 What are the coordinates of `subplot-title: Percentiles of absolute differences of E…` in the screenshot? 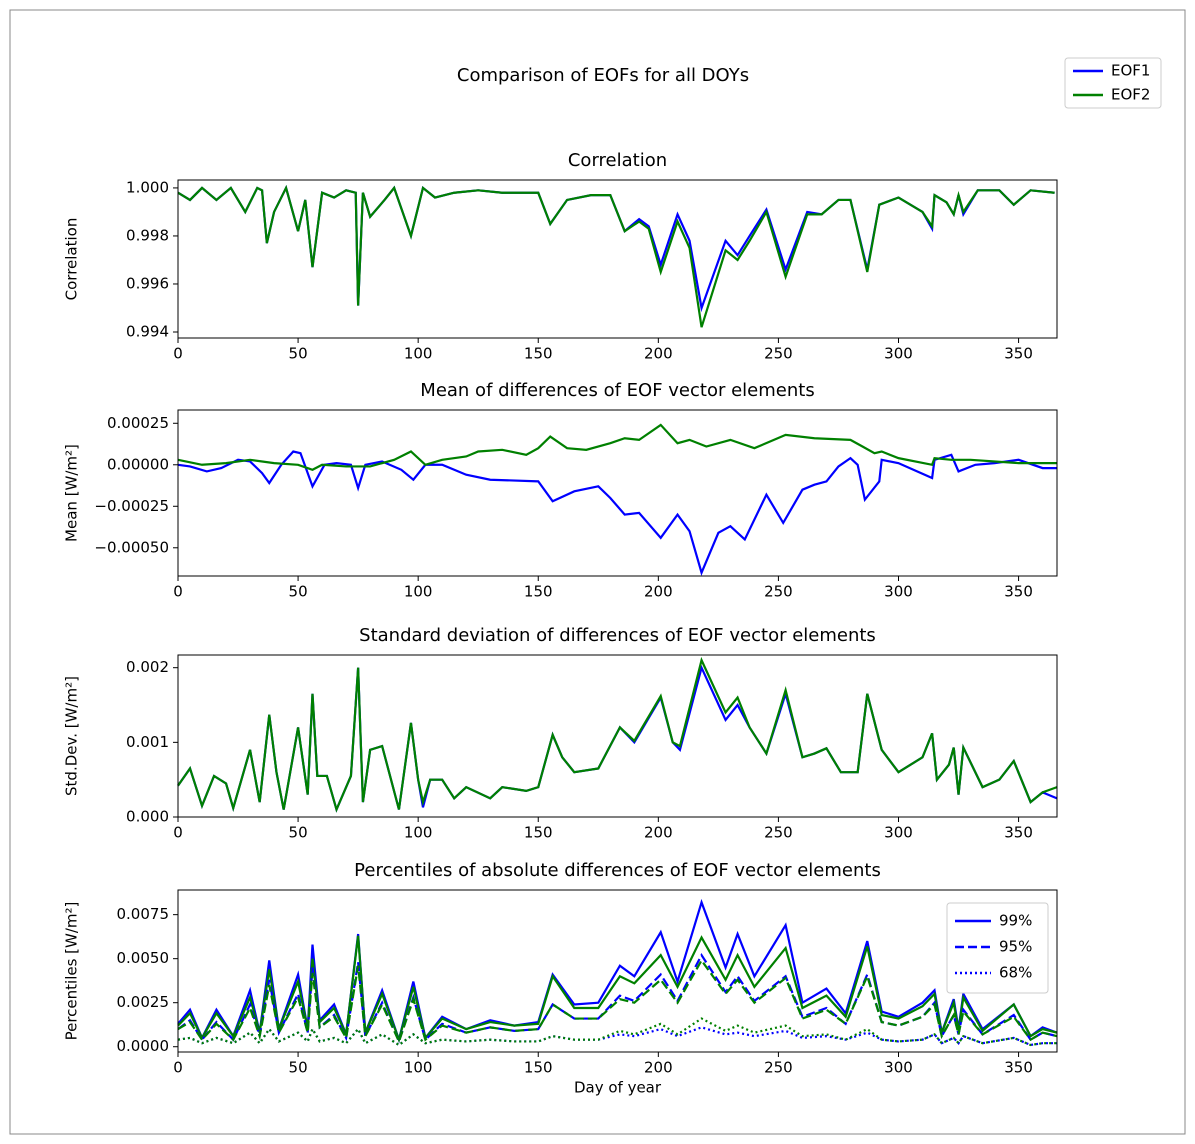 It's located at (617, 870).